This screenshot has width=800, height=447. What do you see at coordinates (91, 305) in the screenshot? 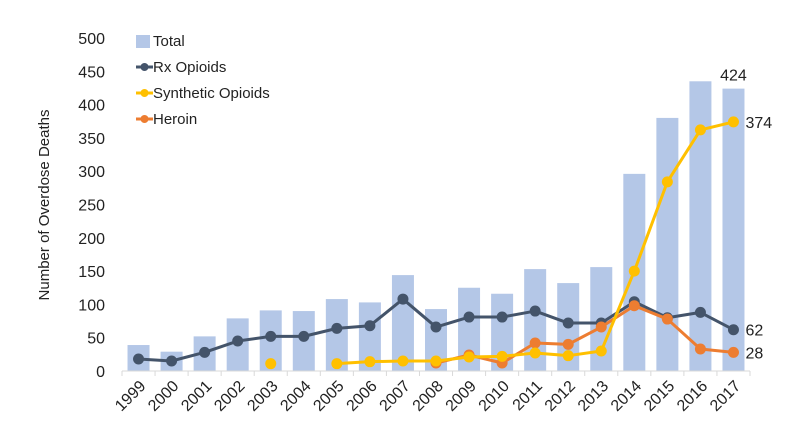
I see `y-tick-label: 100` at bounding box center [91, 305].